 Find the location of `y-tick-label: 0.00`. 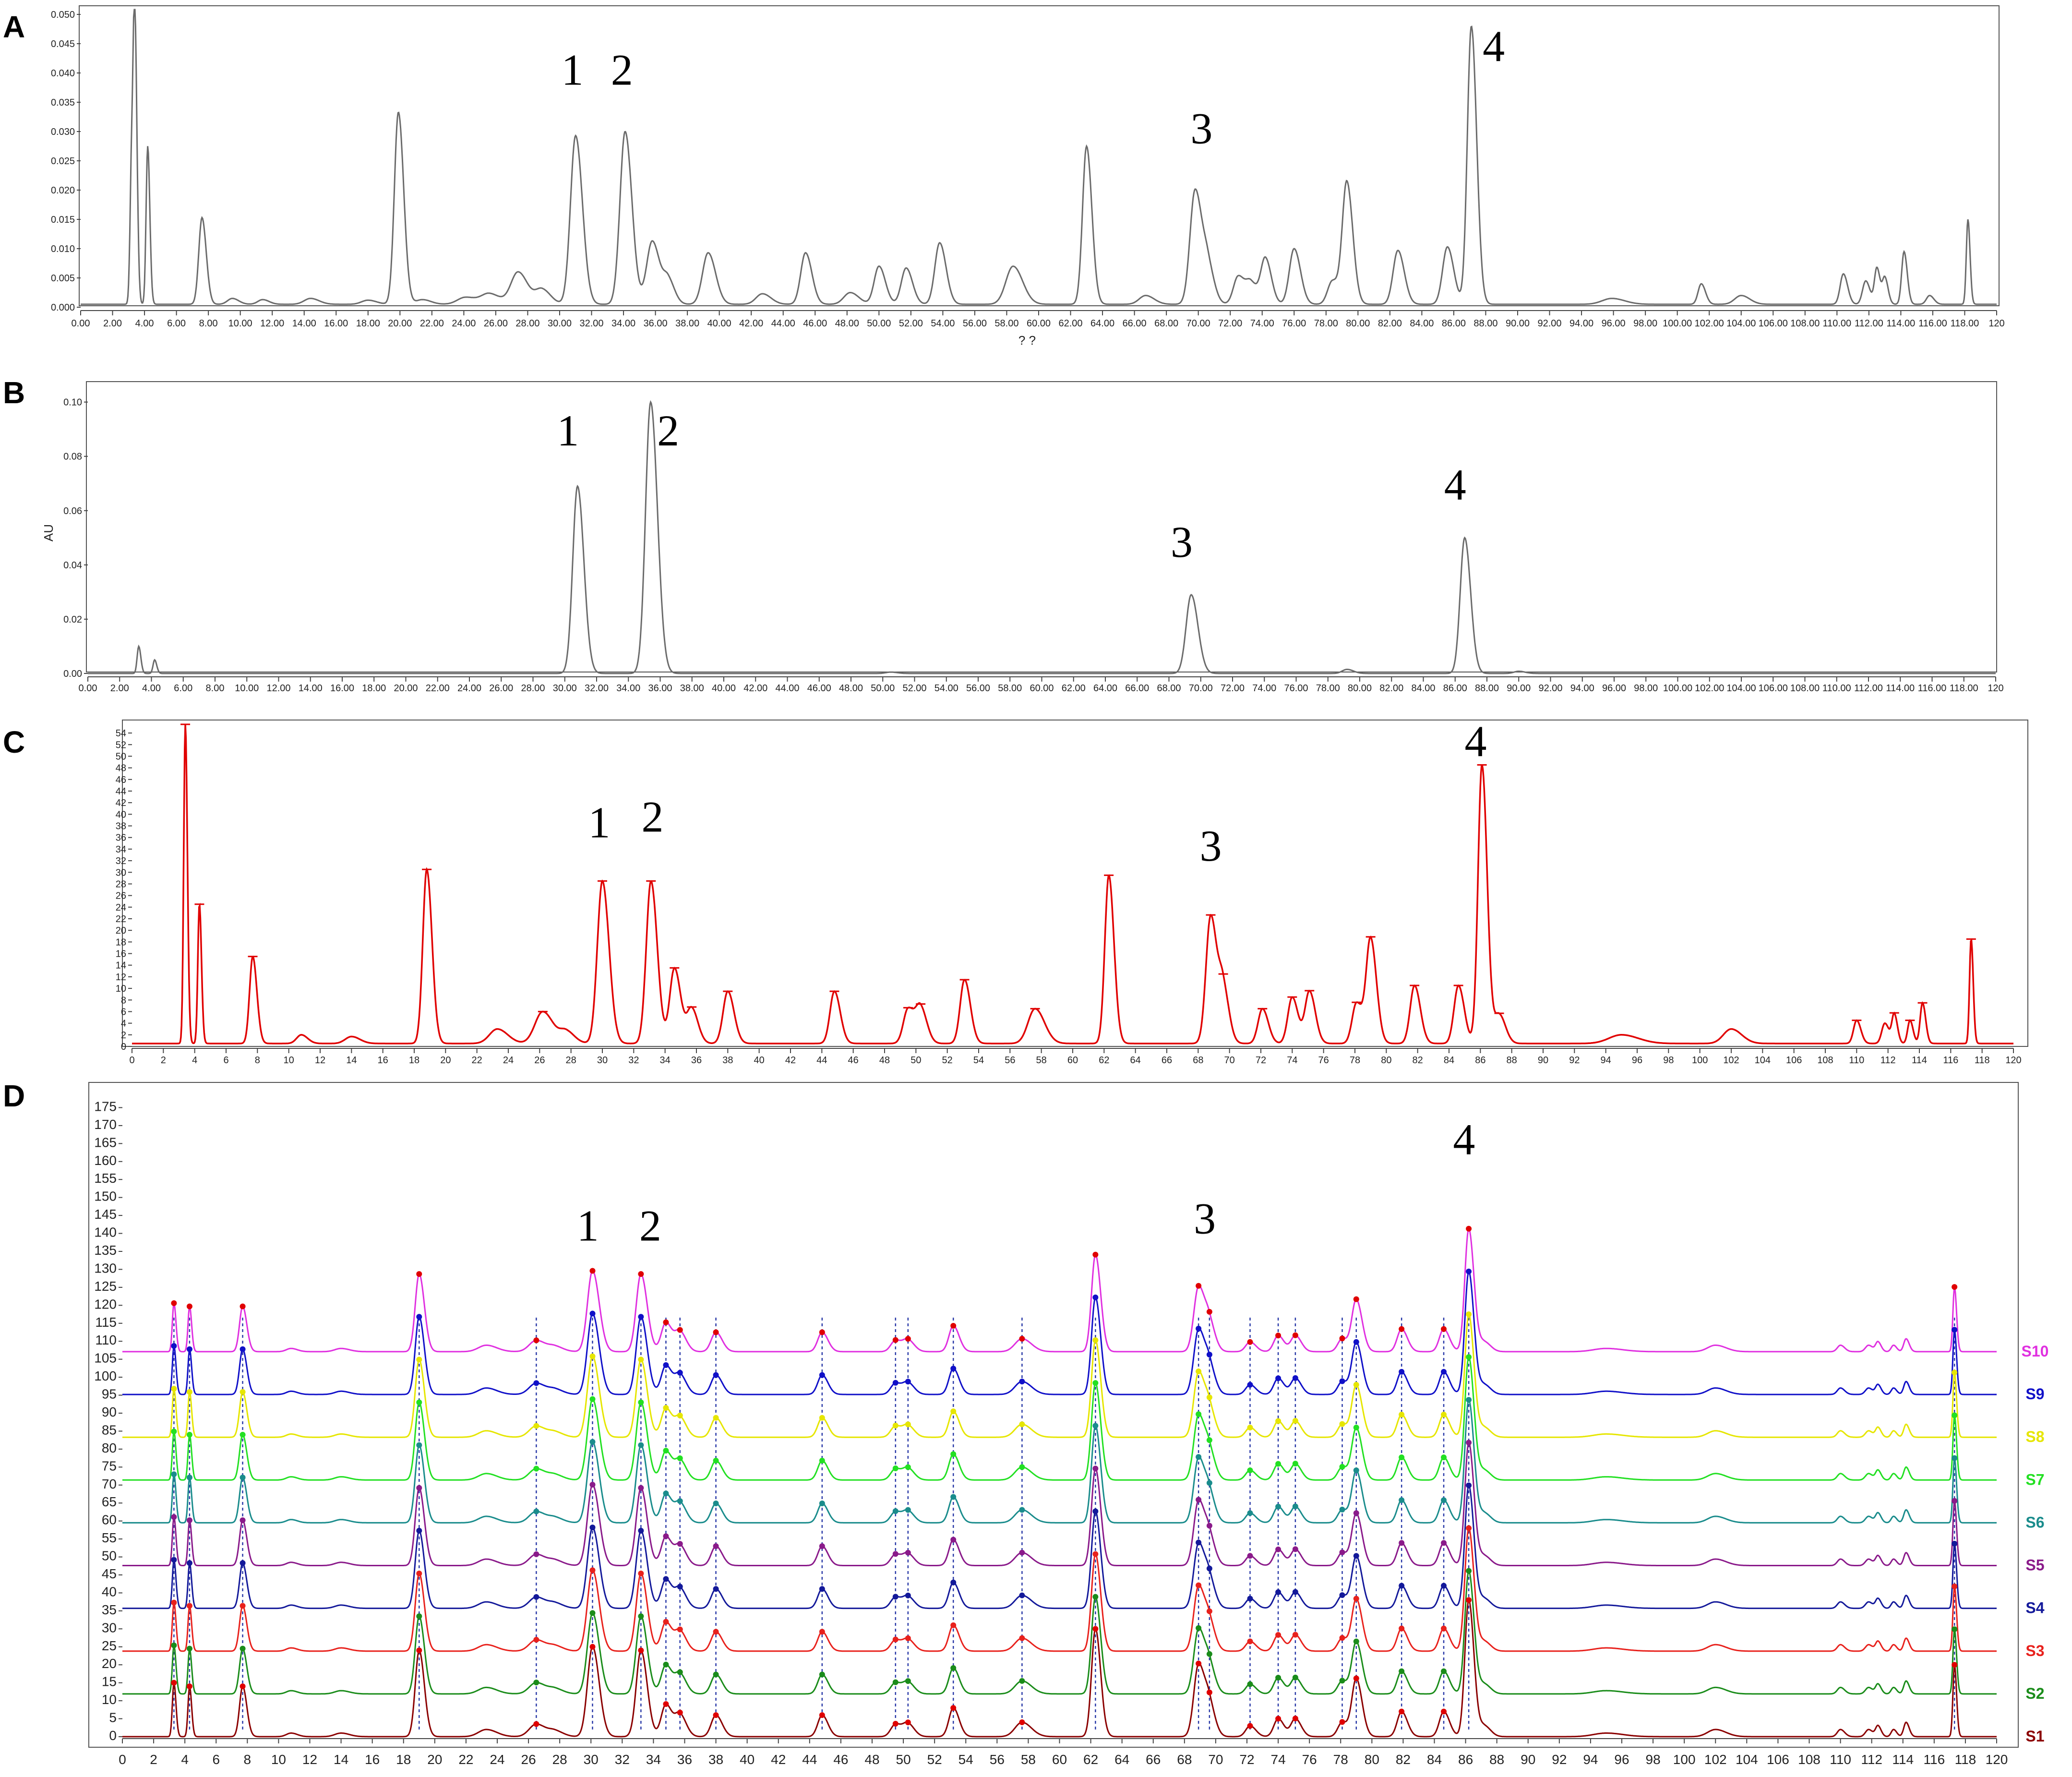

y-tick-label: 0.00 is located at coordinates (72, 674).